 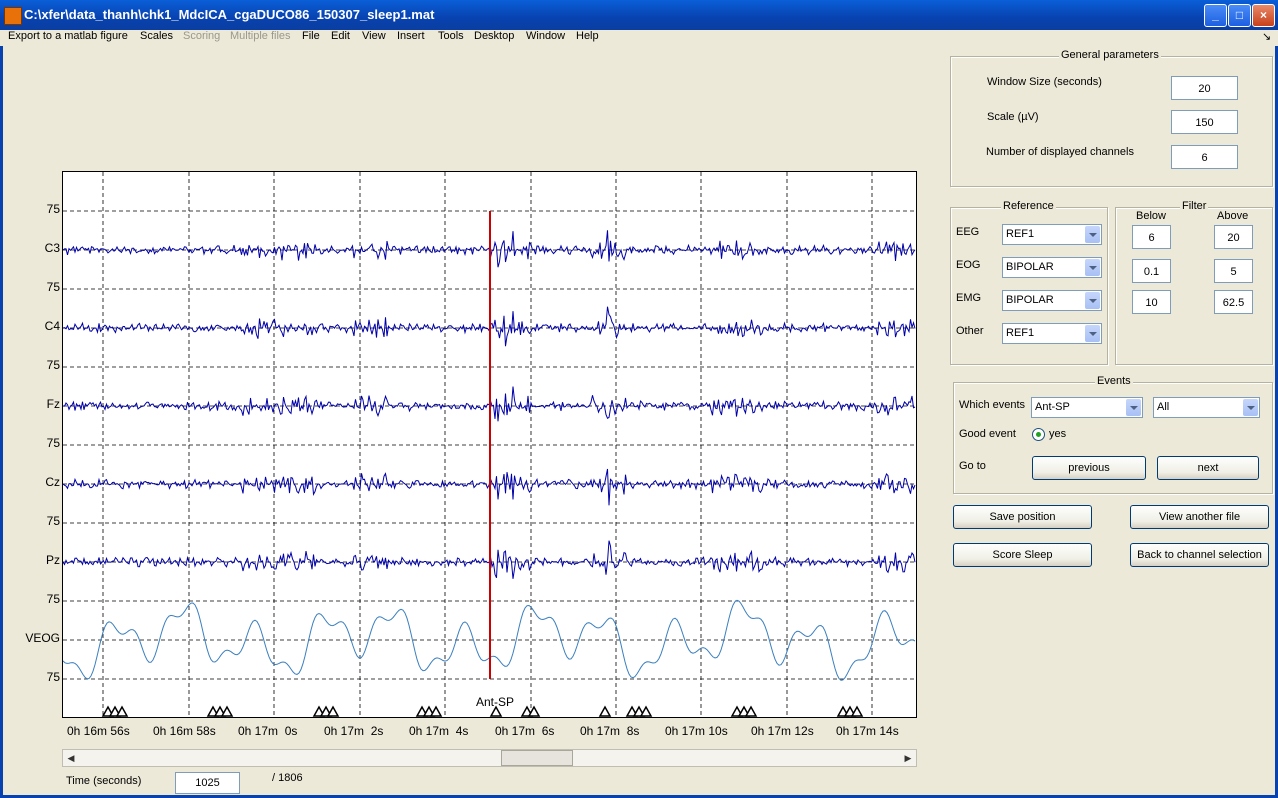 I want to click on menu-file: File, so click(x=311, y=36).